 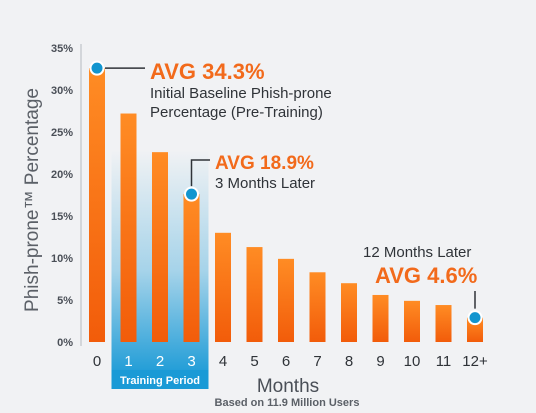 What do you see at coordinates (475, 361) in the screenshot?
I see `x-tick-label: 12+` at bounding box center [475, 361].